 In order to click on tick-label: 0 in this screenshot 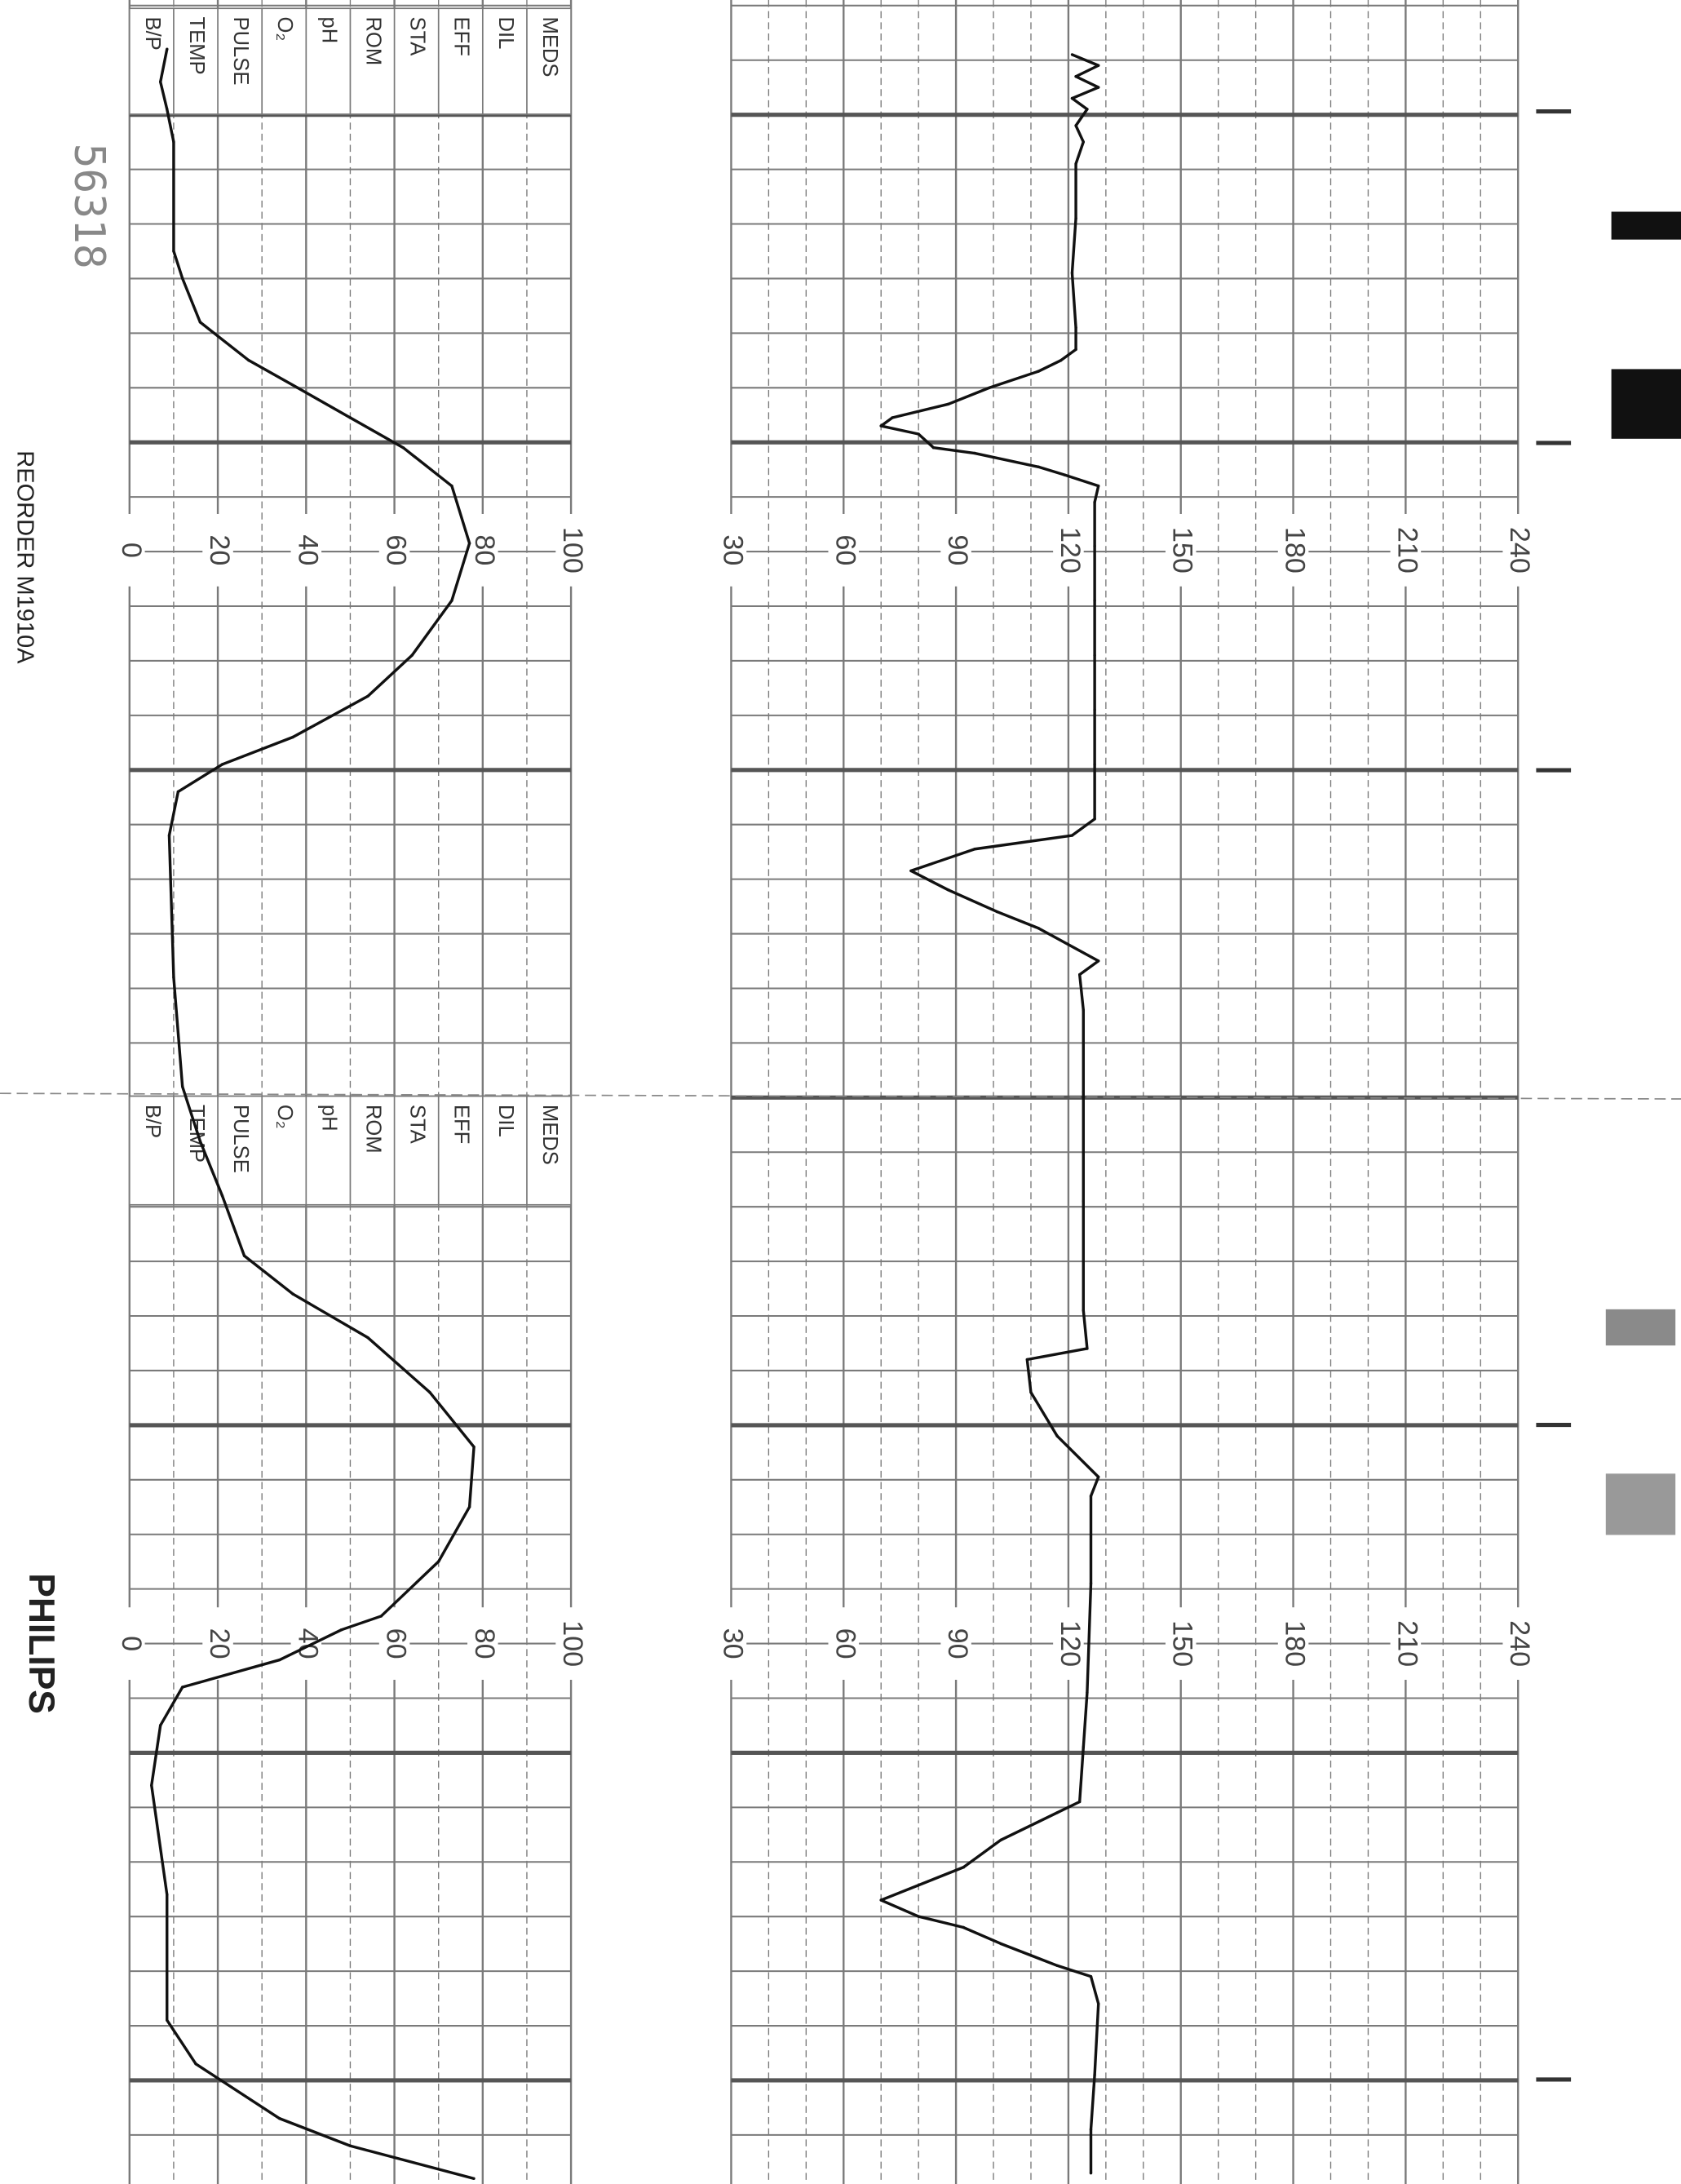, I will do `click(131, 550)`.